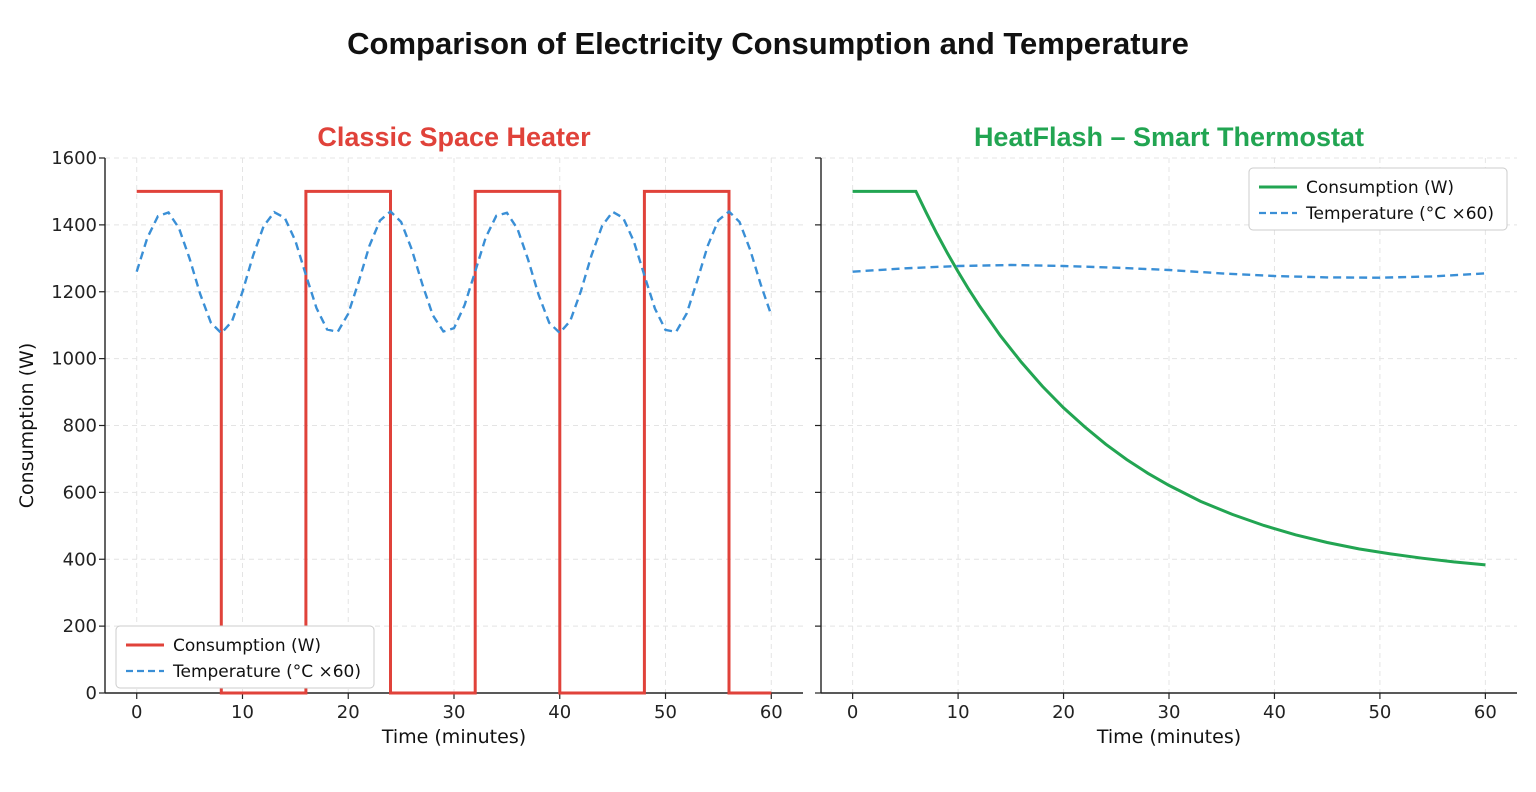  I want to click on y-tick-label: 1600, so click(74, 158).